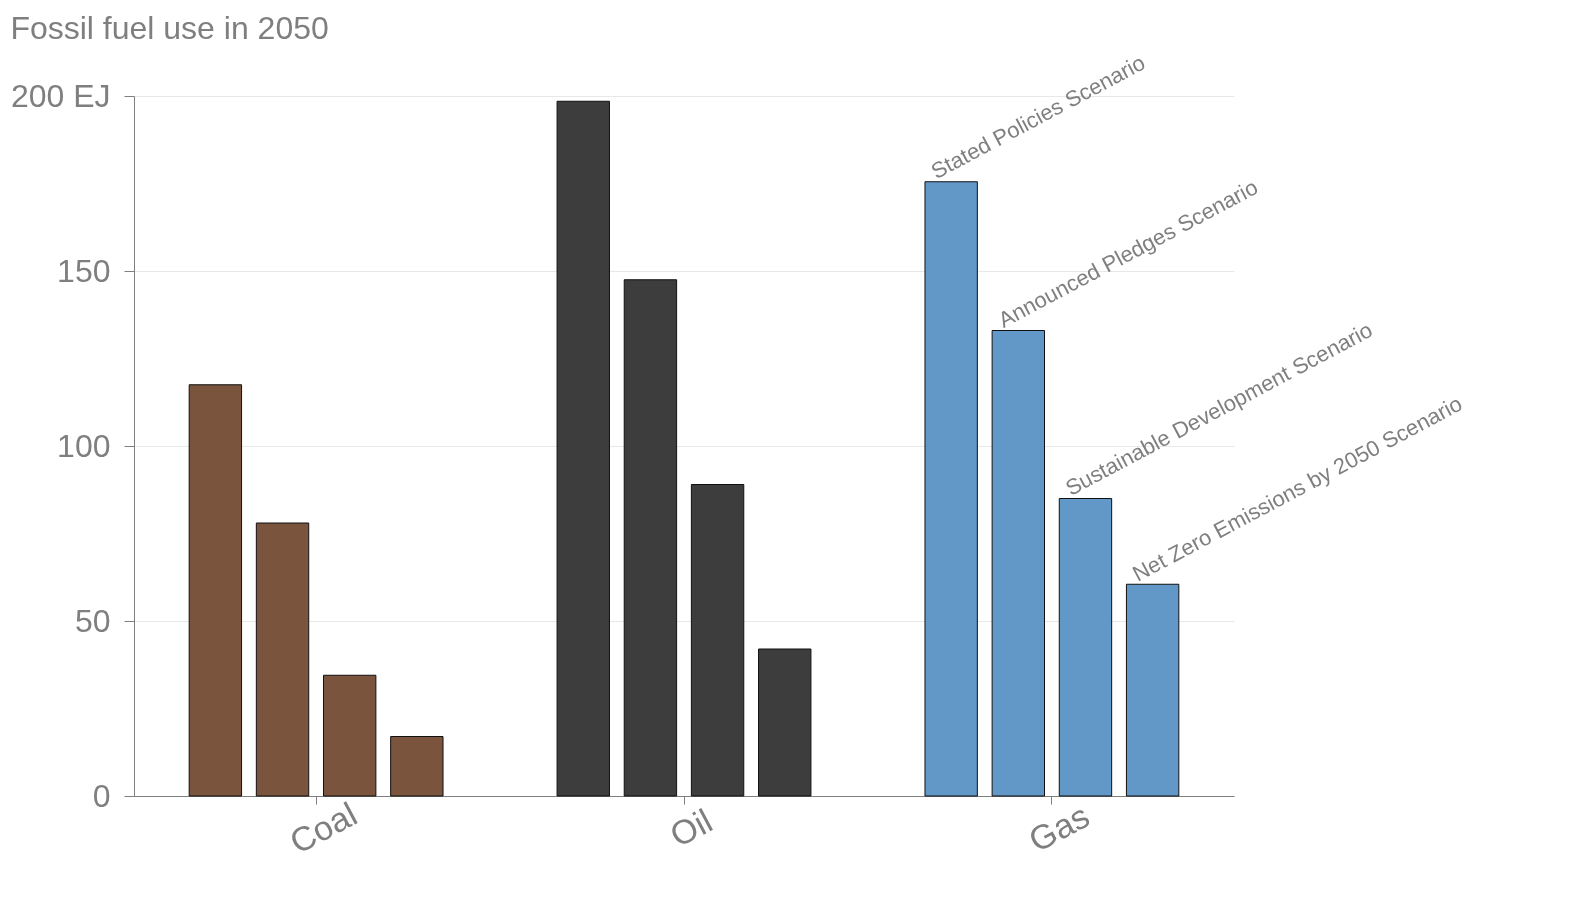  What do you see at coordinates (169, 27) in the screenshot?
I see `chart-title: Fossil fuel use in 2050` at bounding box center [169, 27].